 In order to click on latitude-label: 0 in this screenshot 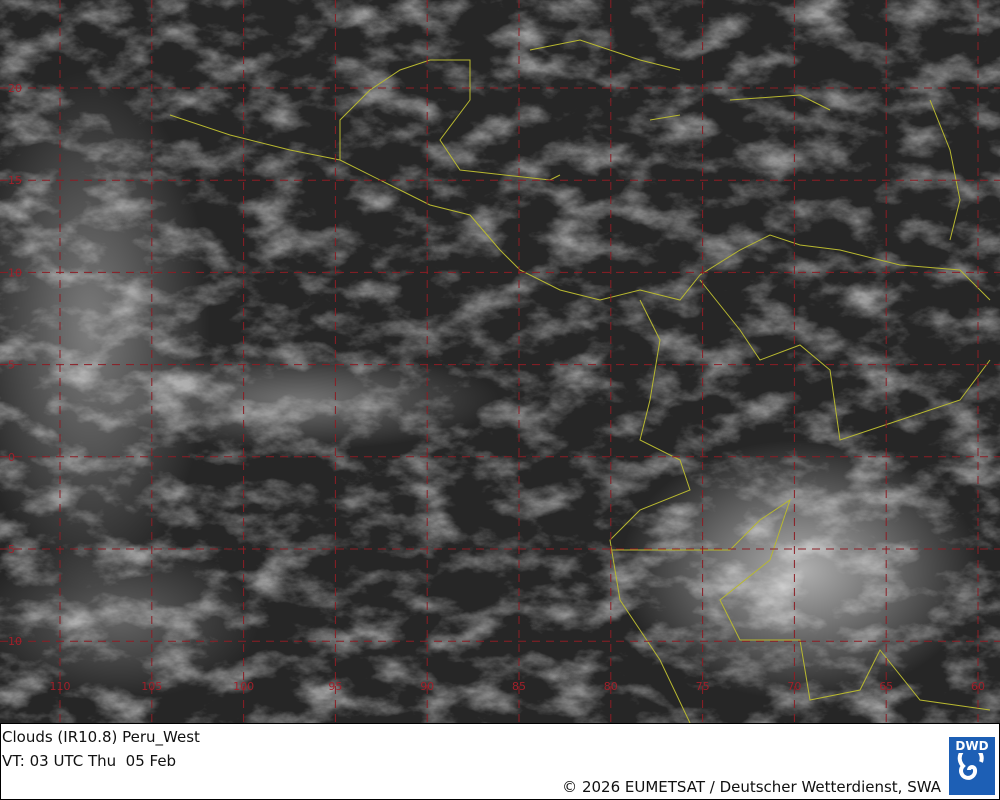, I will do `click(11, 457)`.